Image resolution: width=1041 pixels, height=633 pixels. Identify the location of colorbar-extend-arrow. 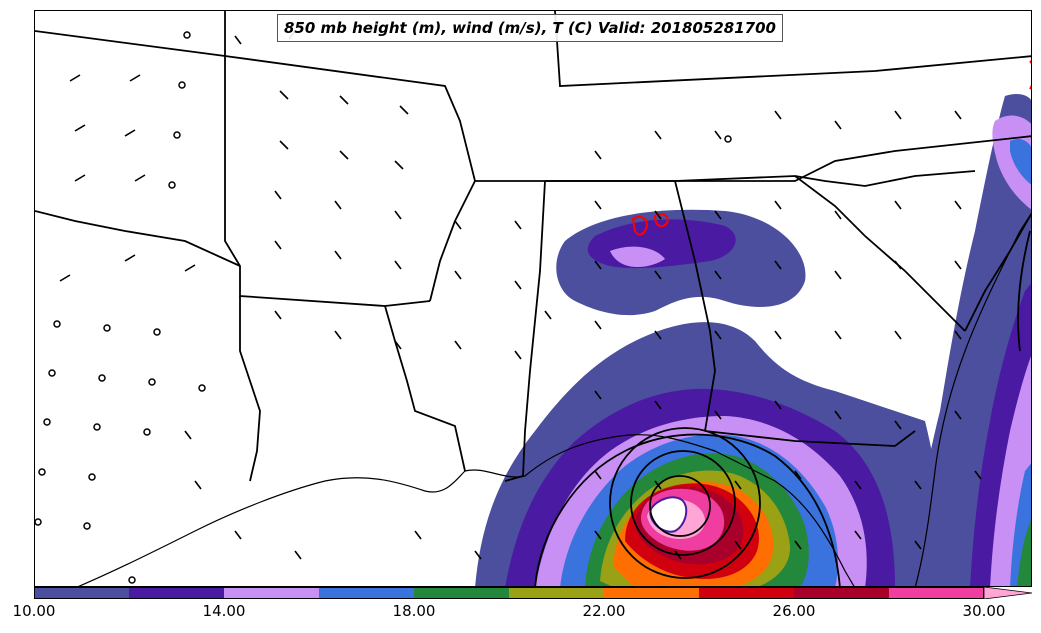
(1007, 593).